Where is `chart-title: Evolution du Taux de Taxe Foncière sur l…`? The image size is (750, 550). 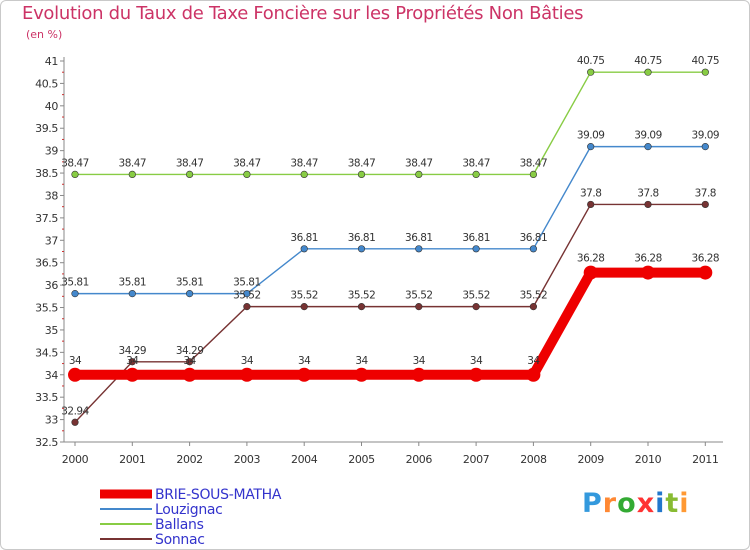
chart-title: Evolution du Taux de Taxe Foncière sur l… is located at coordinates (303, 13).